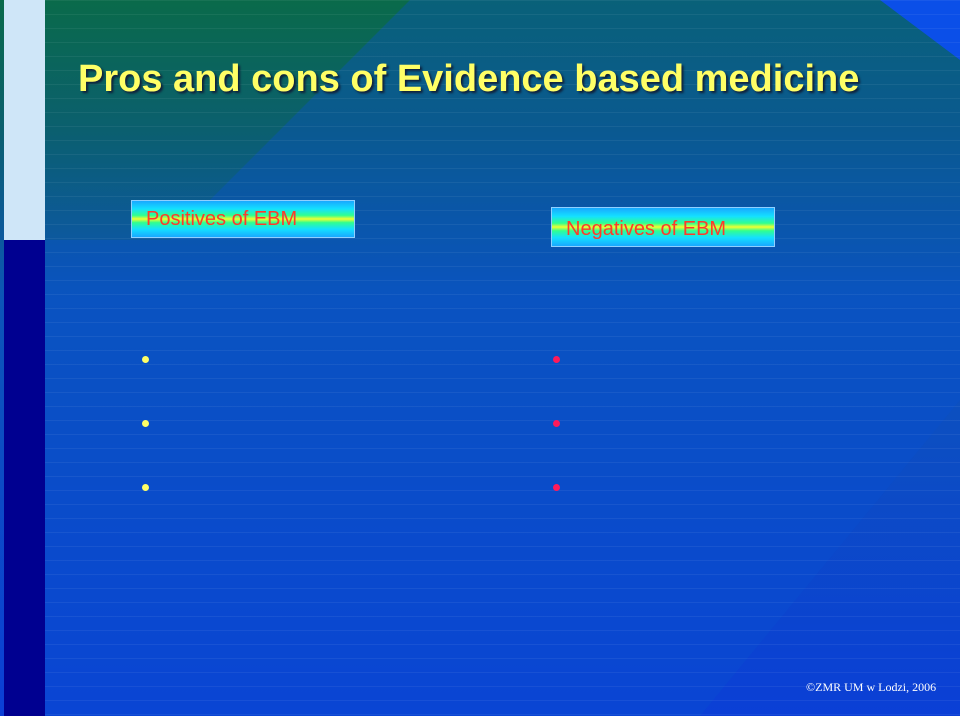  What do you see at coordinates (24, 478) in the screenshot?
I see `left-strip-dark` at bounding box center [24, 478].